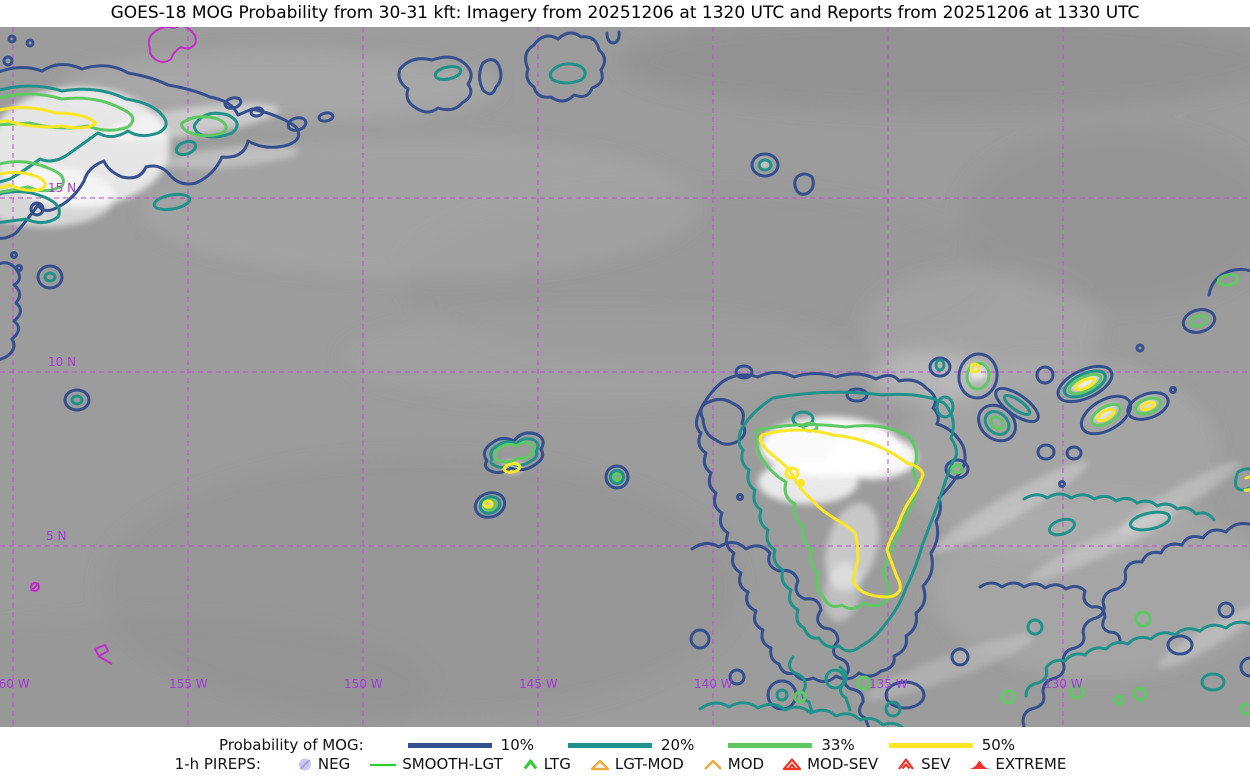 The width and height of the screenshot is (1250, 782). What do you see at coordinates (998, 745) in the screenshot?
I see `prob-item-label: 50%` at bounding box center [998, 745].